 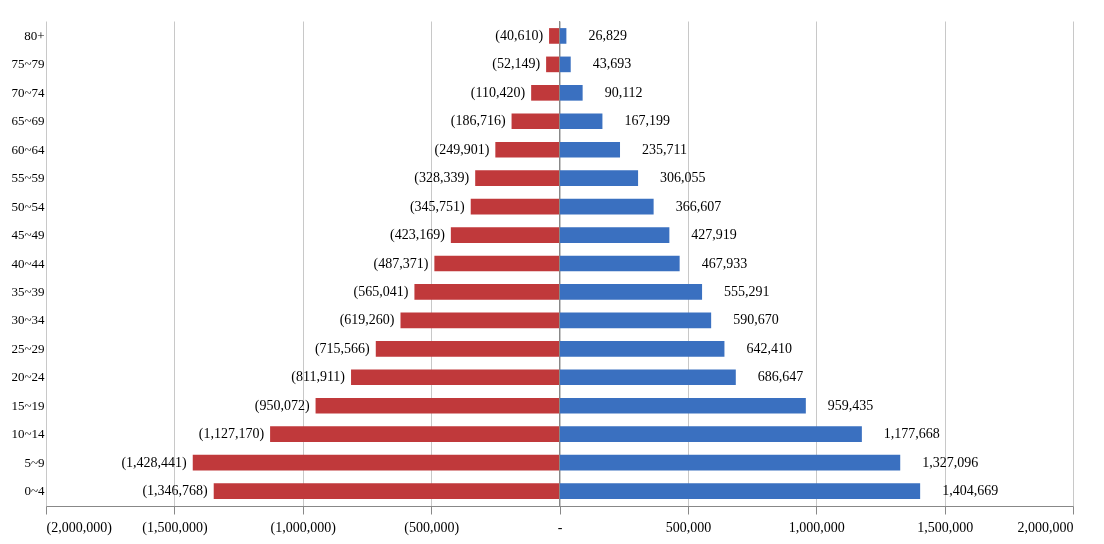 What do you see at coordinates (154, 462) in the screenshot?
I see `data-label: (1,428,441)` at bounding box center [154, 462].